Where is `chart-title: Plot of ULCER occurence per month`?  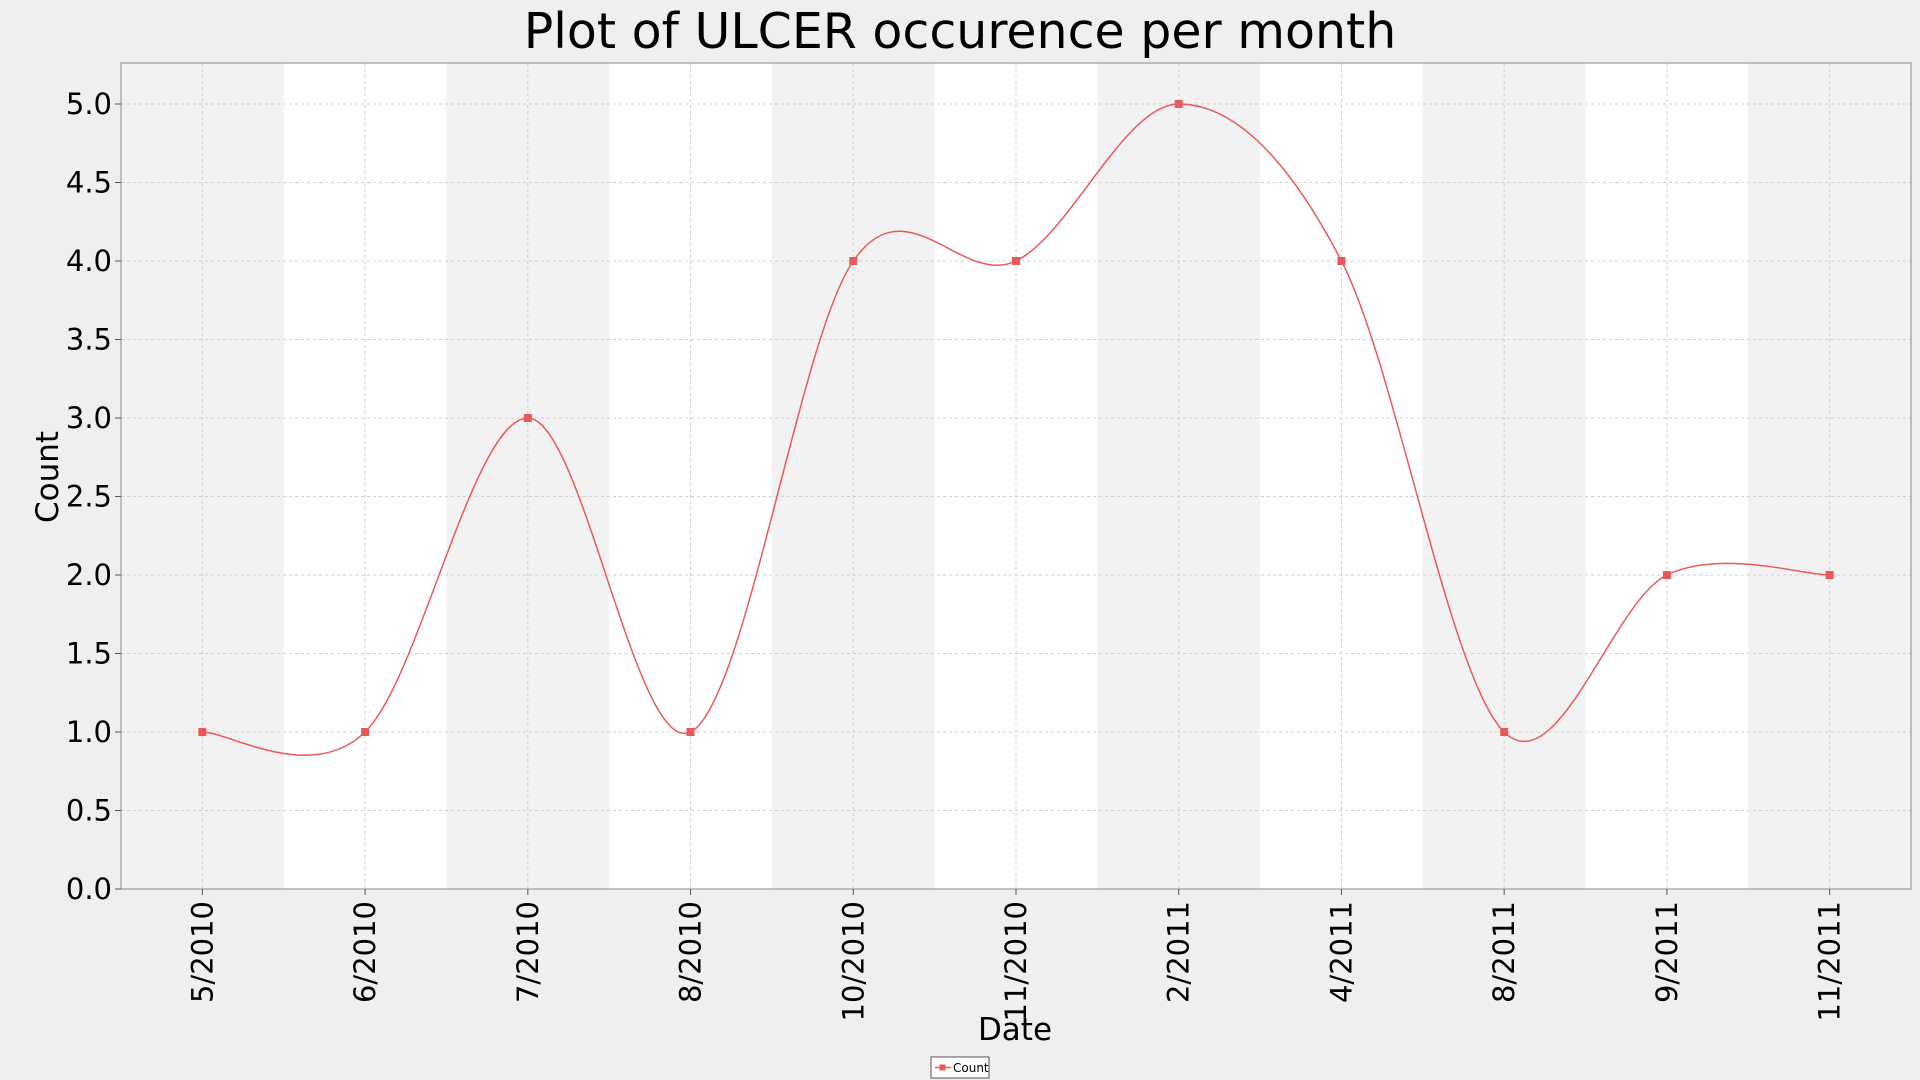 chart-title: Plot of ULCER occurence per month is located at coordinates (960, 31).